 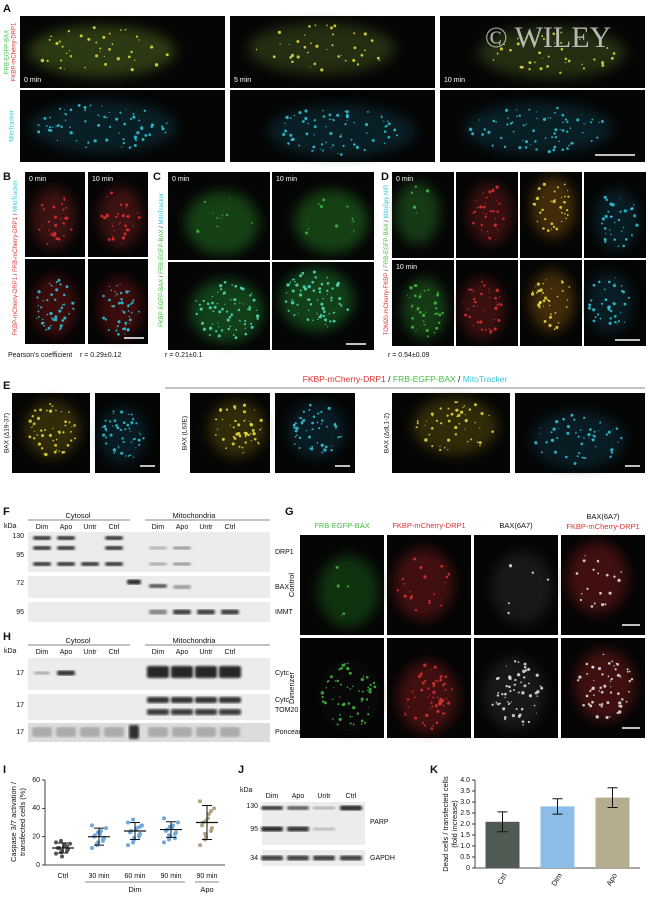 What do you see at coordinates (16, 274) in the screenshot?
I see `channel-part: /` at bounding box center [16, 274].